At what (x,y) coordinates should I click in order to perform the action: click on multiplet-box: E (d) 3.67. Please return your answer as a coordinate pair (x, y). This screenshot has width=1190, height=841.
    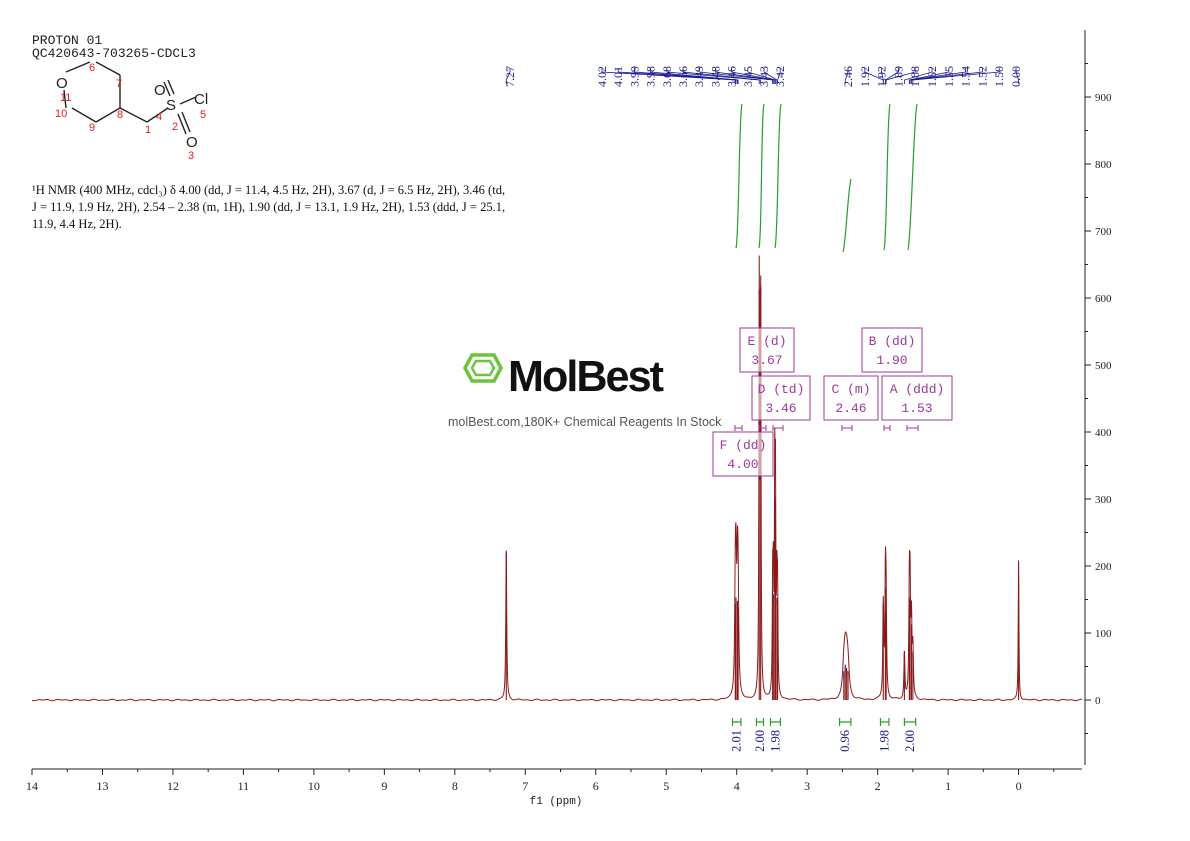
    Looking at the image, I should click on (767, 379).